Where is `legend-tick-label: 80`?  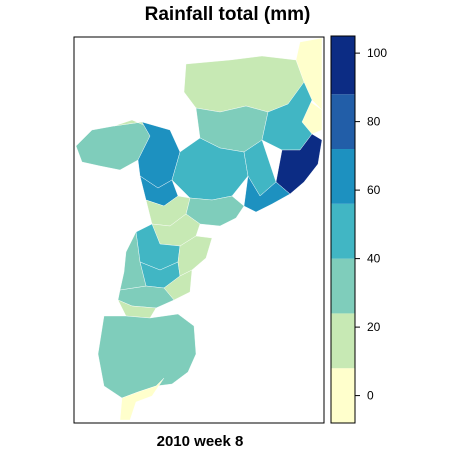
legend-tick-label: 80 is located at coordinates (374, 122).